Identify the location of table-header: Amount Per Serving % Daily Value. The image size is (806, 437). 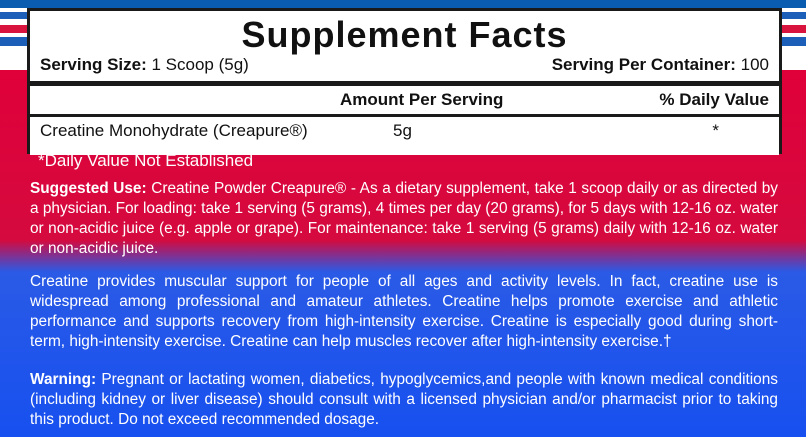
(404, 101).